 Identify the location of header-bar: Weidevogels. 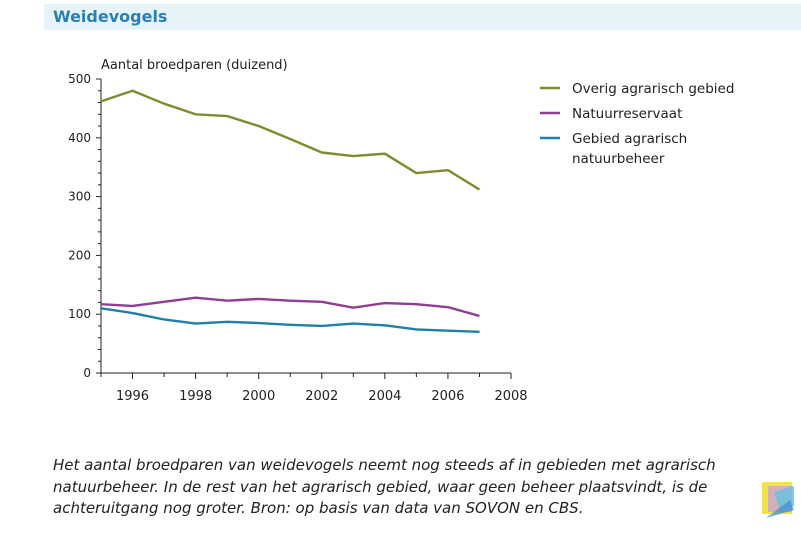
(422, 17).